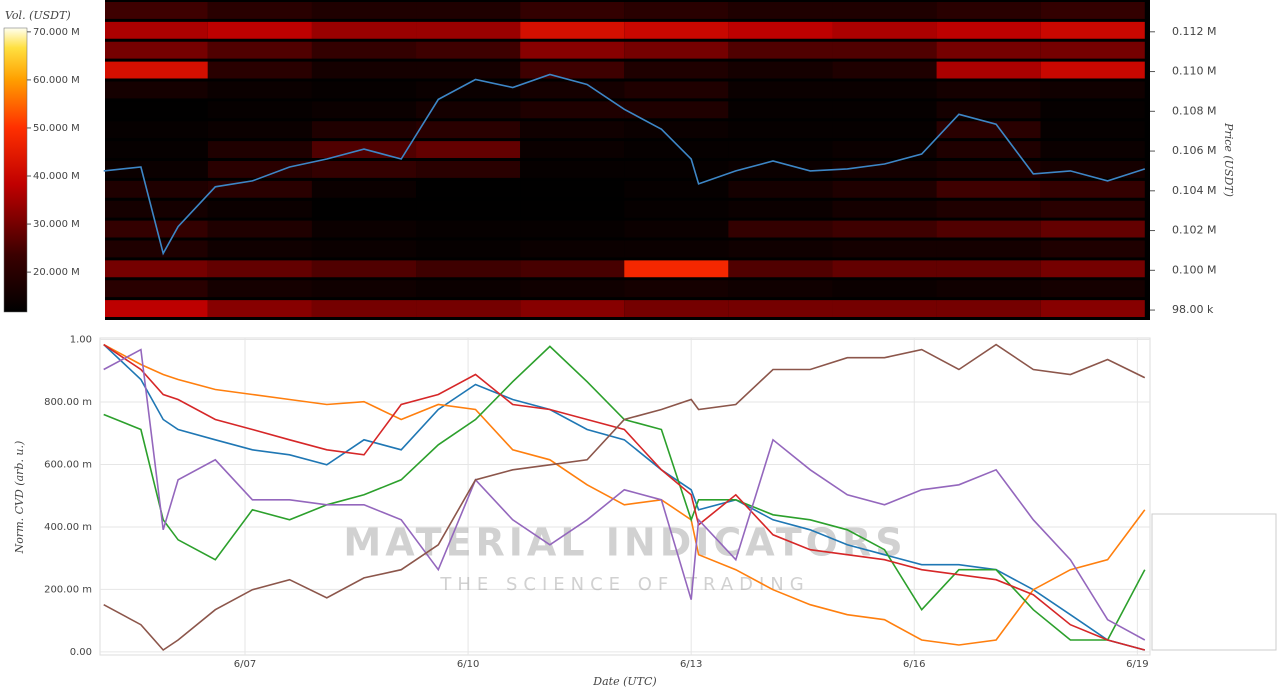  What do you see at coordinates (56, 272) in the screenshot?
I see `colorbar-tick-label: 20.000 M` at bounding box center [56, 272].